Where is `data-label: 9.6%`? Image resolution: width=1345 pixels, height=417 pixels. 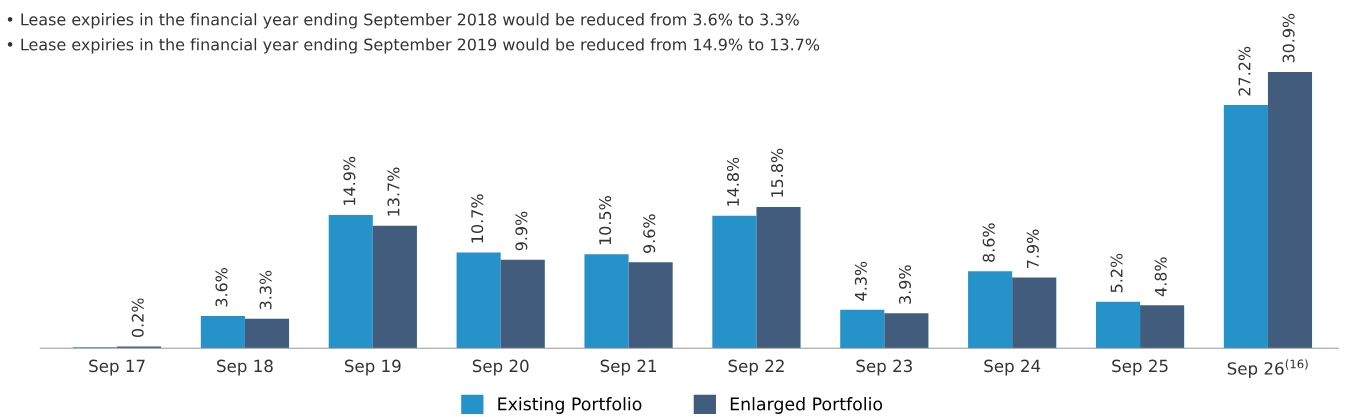
data-label: 9.6% is located at coordinates (649, 234).